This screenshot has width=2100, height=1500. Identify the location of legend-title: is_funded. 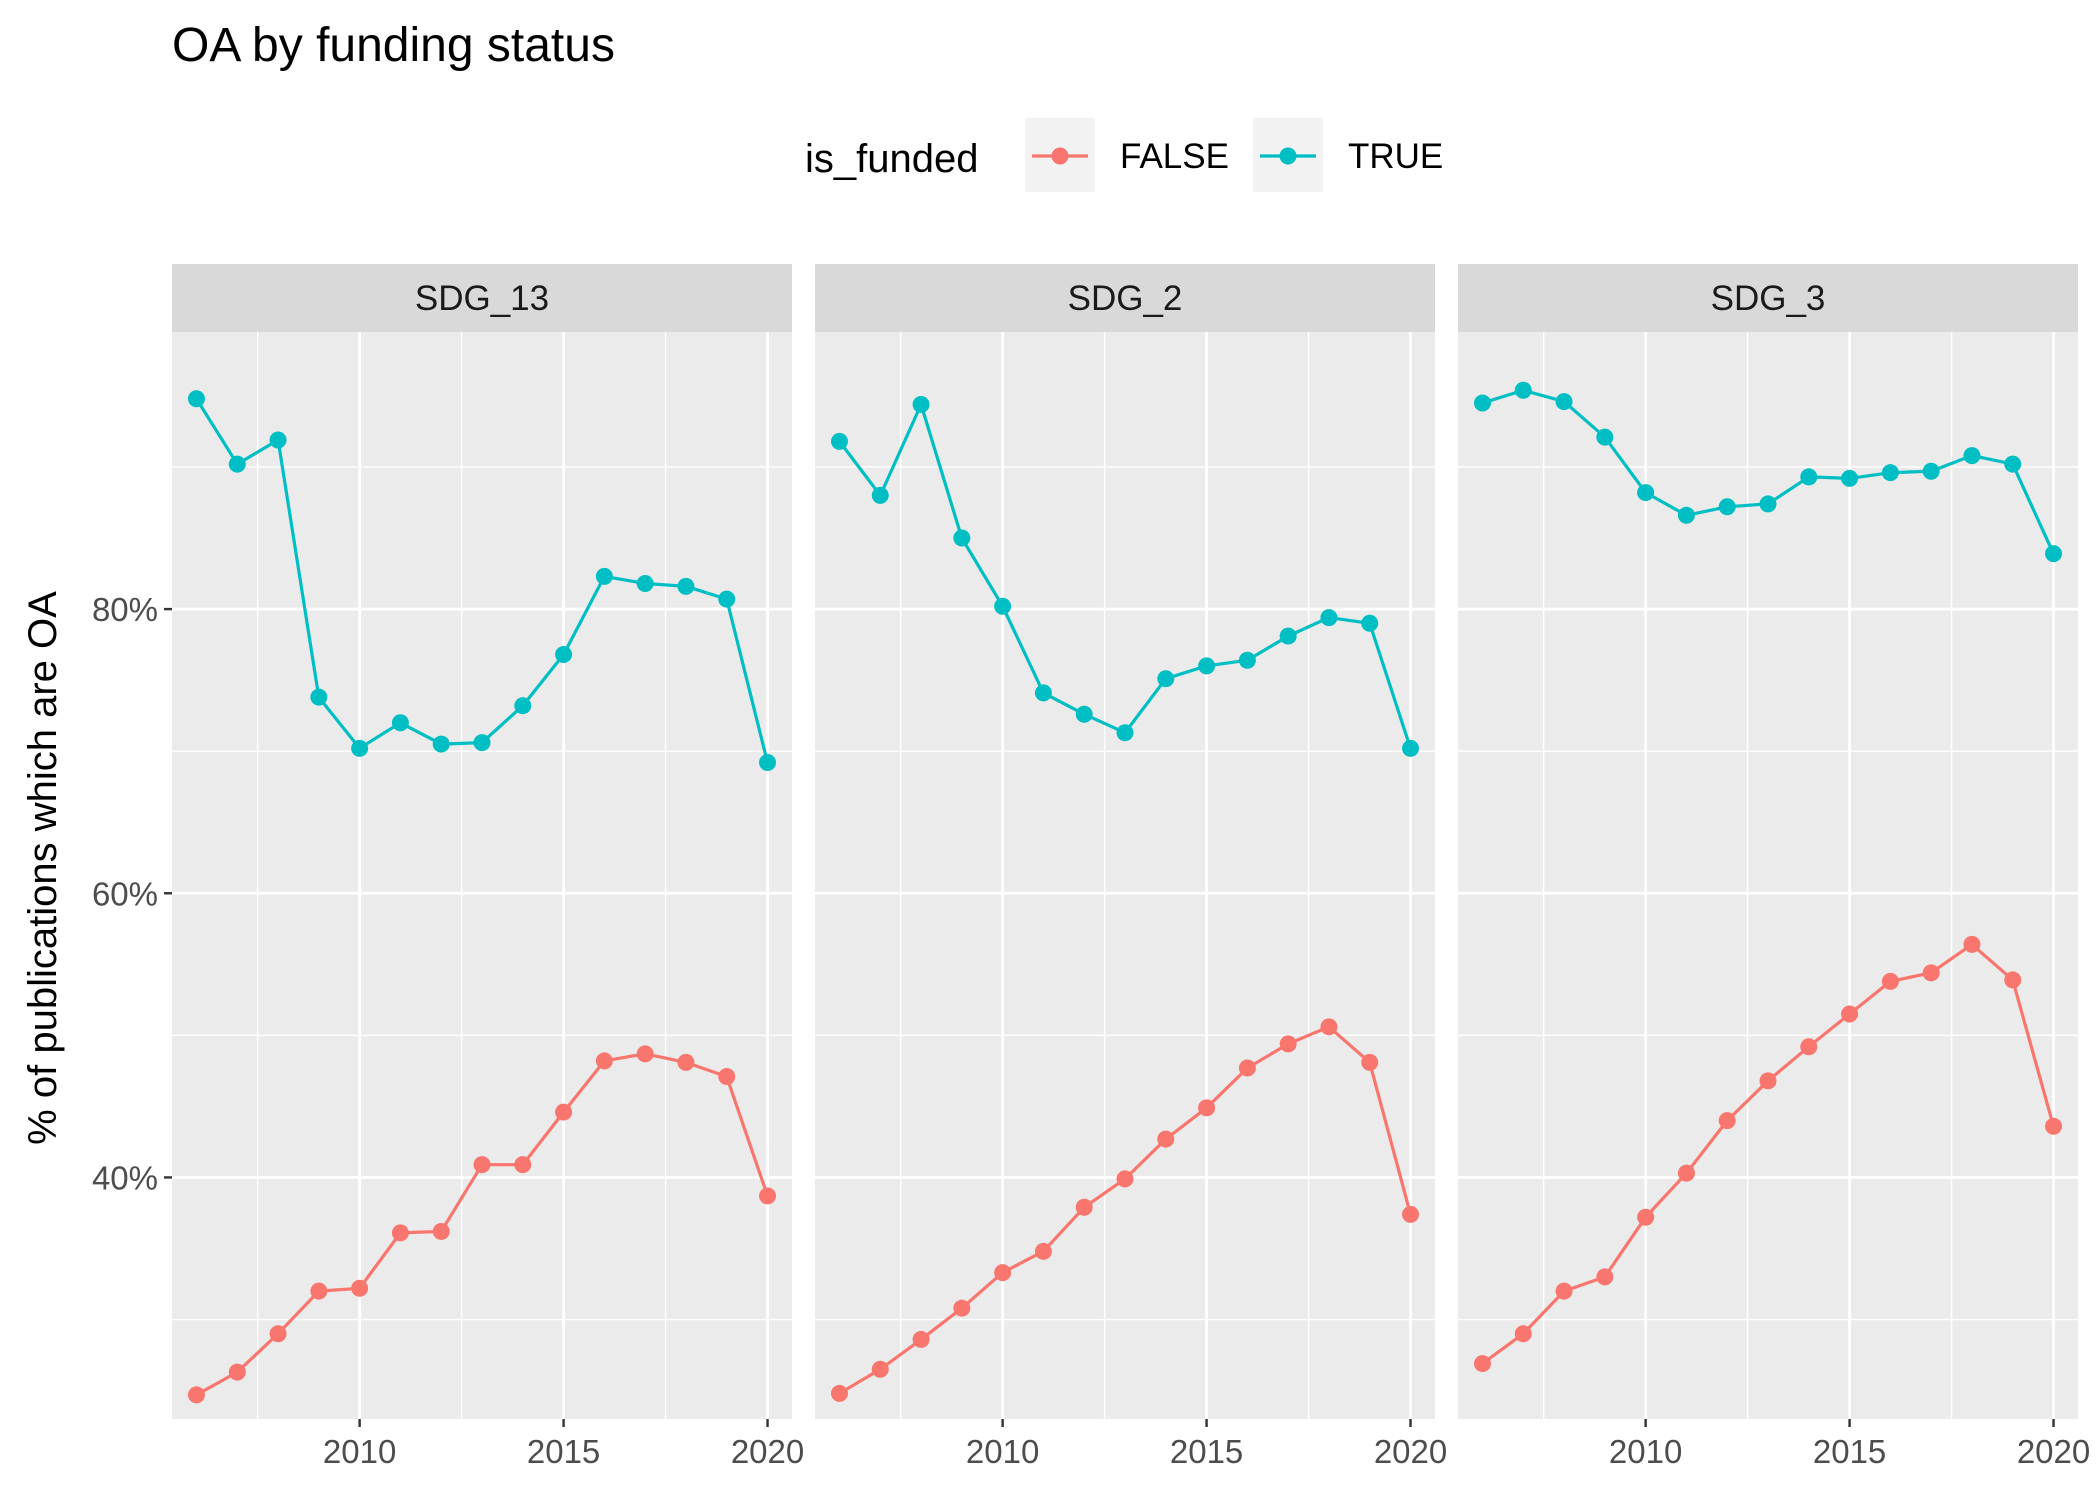
(891, 159).